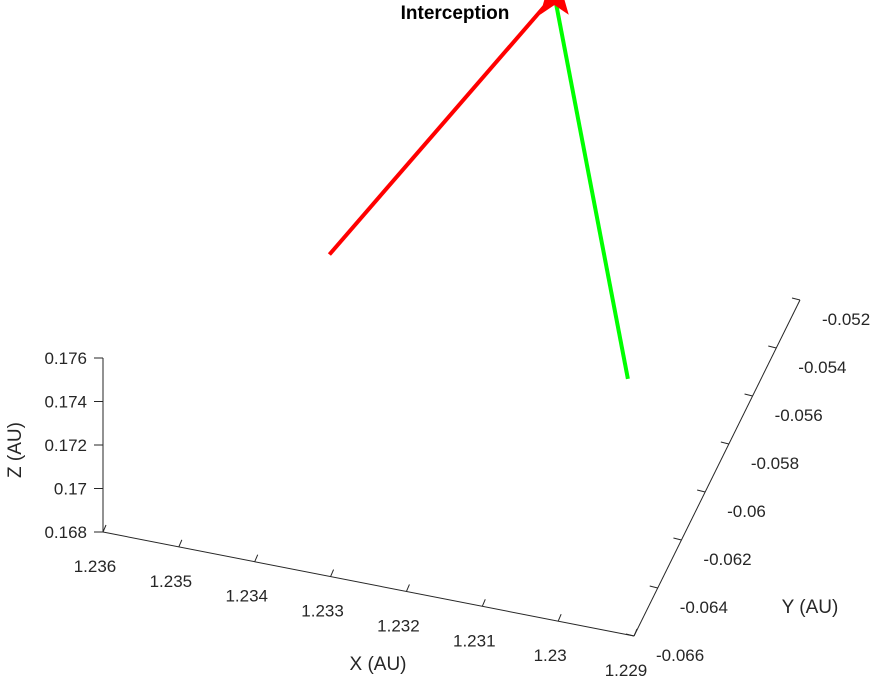  Describe the element at coordinates (171, 581) in the screenshot. I see `x-tick-label: 1.235` at that location.